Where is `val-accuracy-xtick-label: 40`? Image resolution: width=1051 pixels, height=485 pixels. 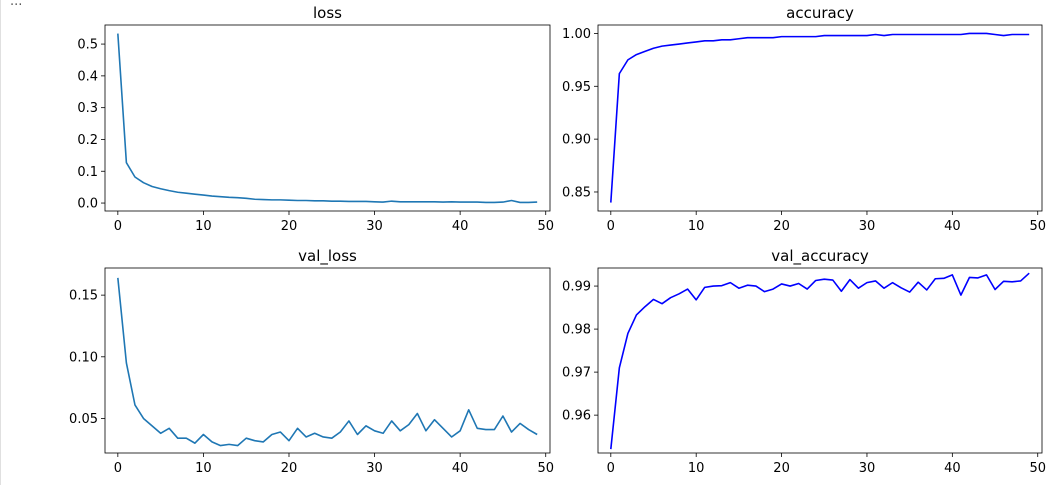 val-accuracy-xtick-label: 40 is located at coordinates (952, 468).